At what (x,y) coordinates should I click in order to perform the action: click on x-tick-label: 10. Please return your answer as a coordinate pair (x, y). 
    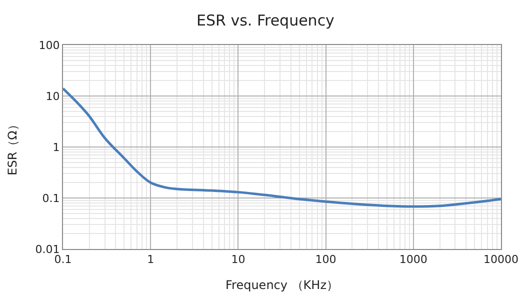
    Looking at the image, I should click on (238, 259).